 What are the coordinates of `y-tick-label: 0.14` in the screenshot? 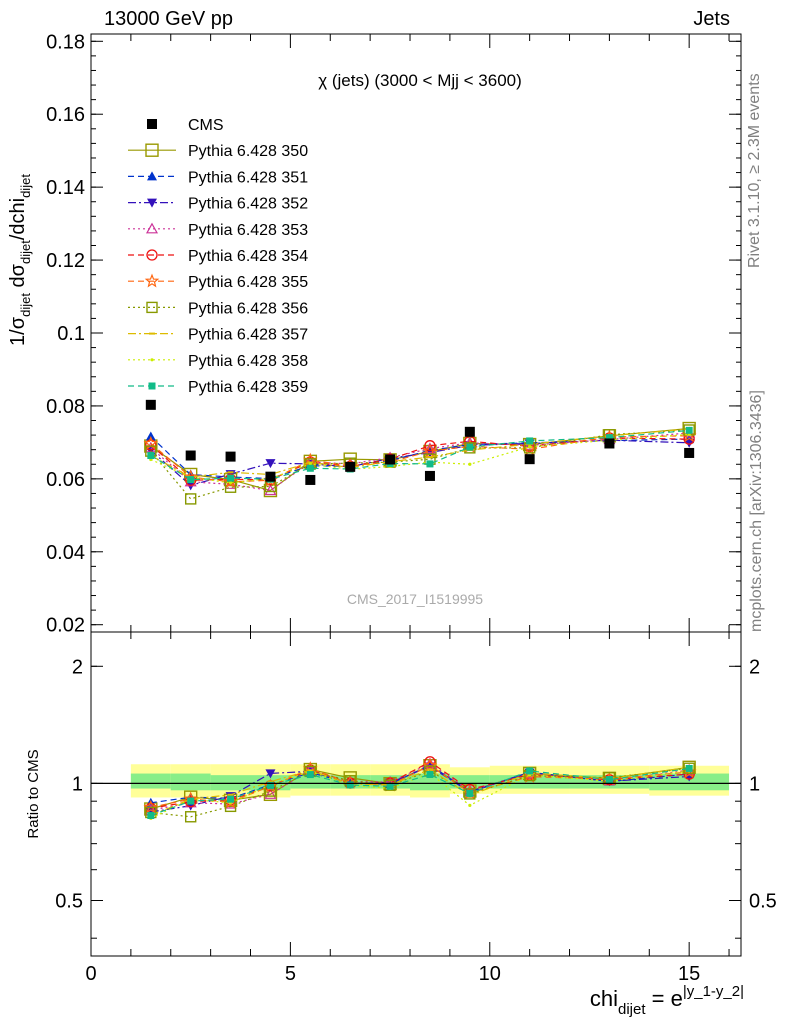 It's located at (65, 188).